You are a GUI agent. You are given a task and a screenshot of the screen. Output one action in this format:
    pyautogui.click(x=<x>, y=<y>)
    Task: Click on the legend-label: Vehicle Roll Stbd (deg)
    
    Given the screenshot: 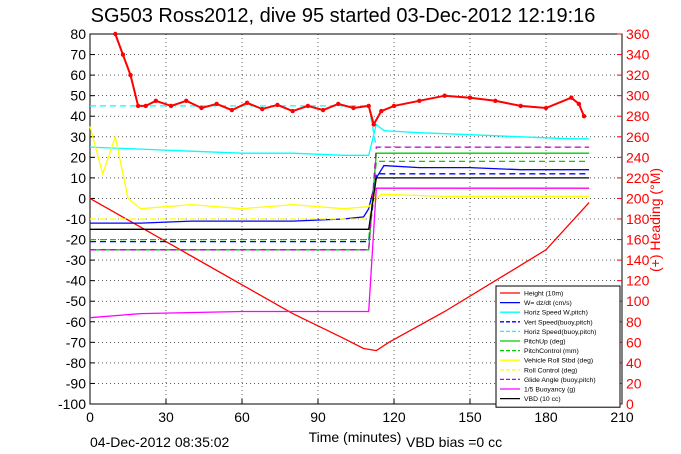 What is the action you would take?
    pyautogui.click(x=558, y=361)
    